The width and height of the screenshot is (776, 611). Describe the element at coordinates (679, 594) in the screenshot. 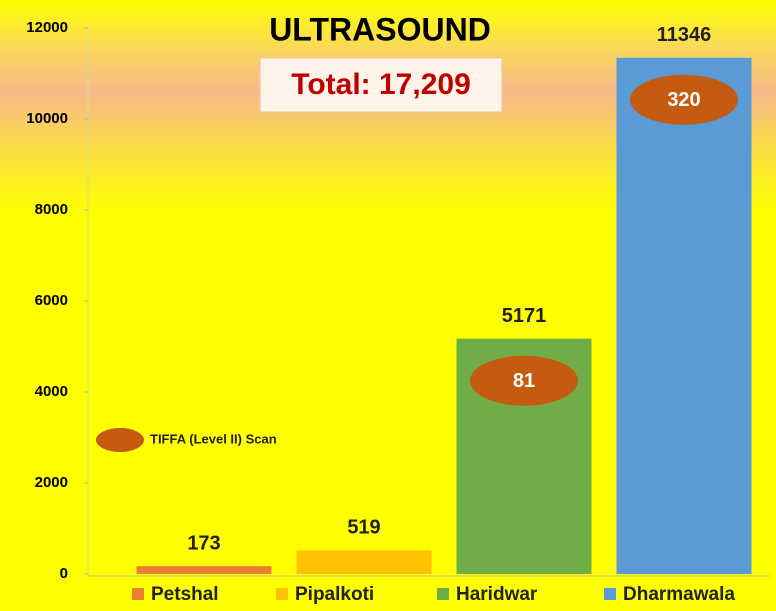

I see `legend-label: Dharmawala` at that location.